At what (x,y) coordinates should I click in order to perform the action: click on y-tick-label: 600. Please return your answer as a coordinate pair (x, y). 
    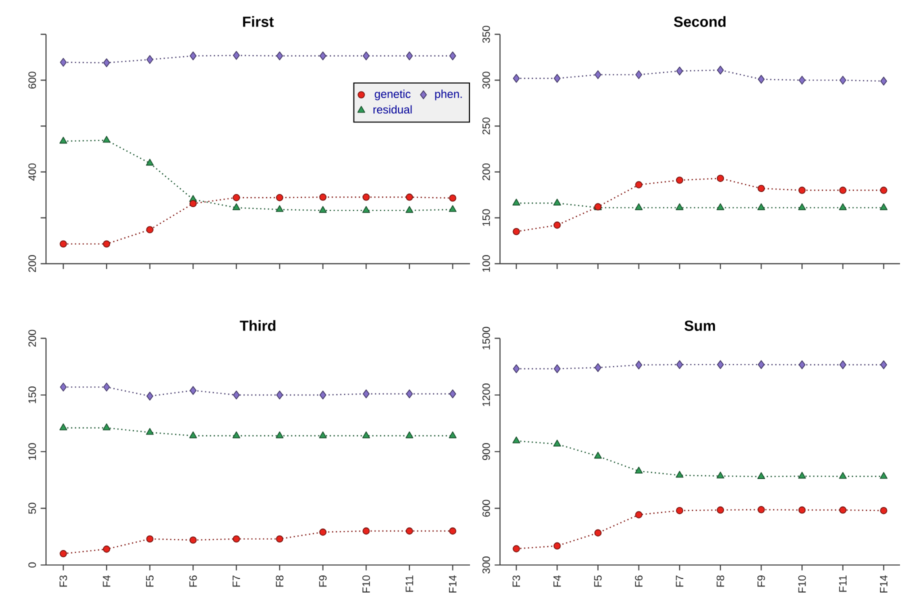
    Looking at the image, I should click on (486, 508).